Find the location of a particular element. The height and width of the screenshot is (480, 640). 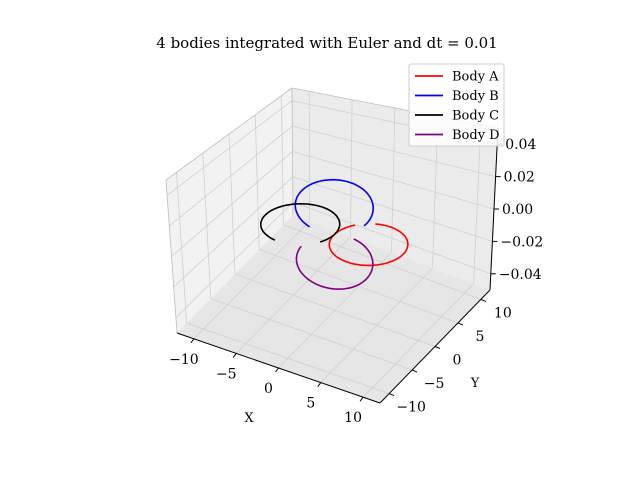

series-line-body-c is located at coordinates (300, 223).